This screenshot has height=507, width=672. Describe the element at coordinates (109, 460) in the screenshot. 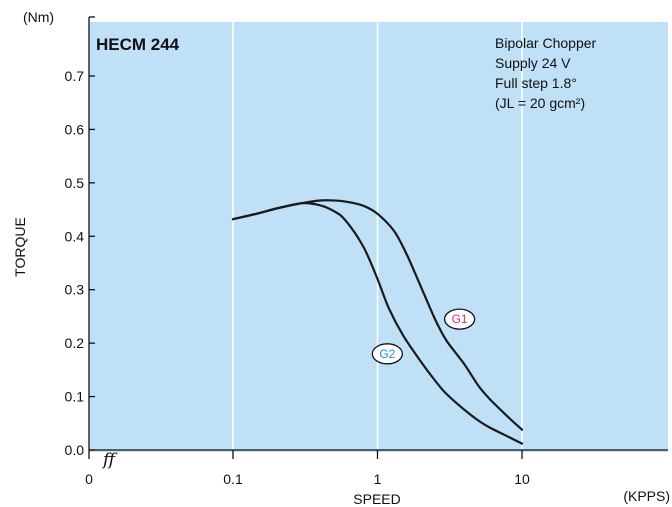

I see `axis-break-mark: ff` at that location.